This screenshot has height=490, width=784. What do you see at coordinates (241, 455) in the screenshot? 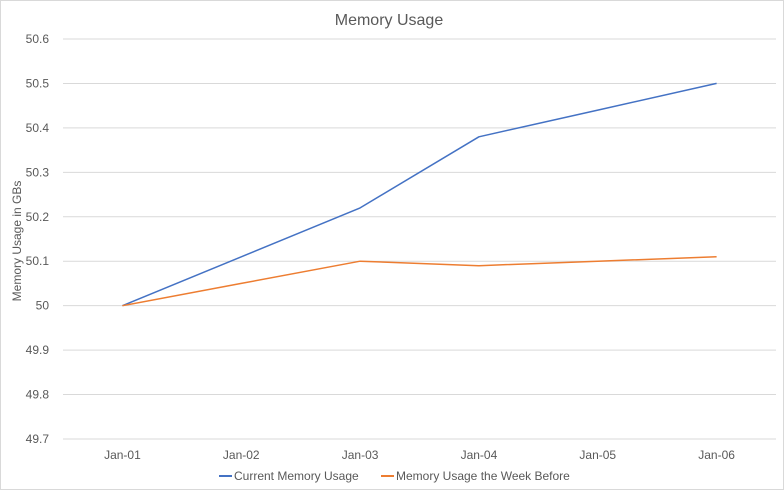
I see `x-tick-label: Jan-02` at bounding box center [241, 455].